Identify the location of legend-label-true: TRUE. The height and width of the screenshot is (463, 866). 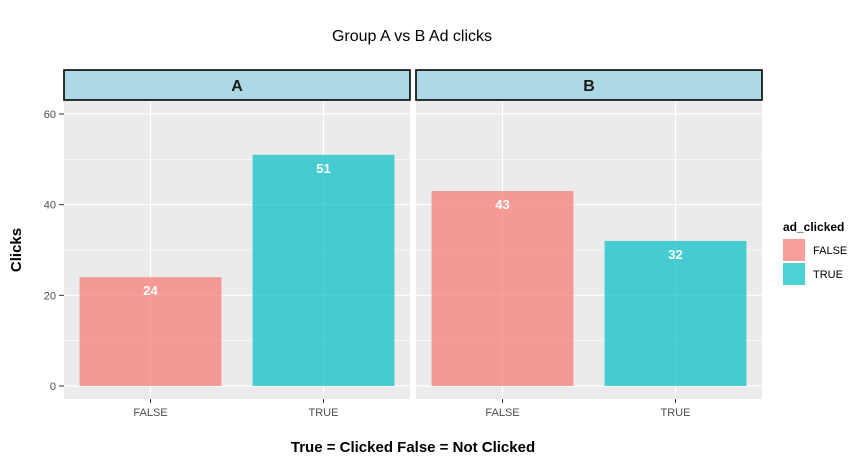
(828, 275).